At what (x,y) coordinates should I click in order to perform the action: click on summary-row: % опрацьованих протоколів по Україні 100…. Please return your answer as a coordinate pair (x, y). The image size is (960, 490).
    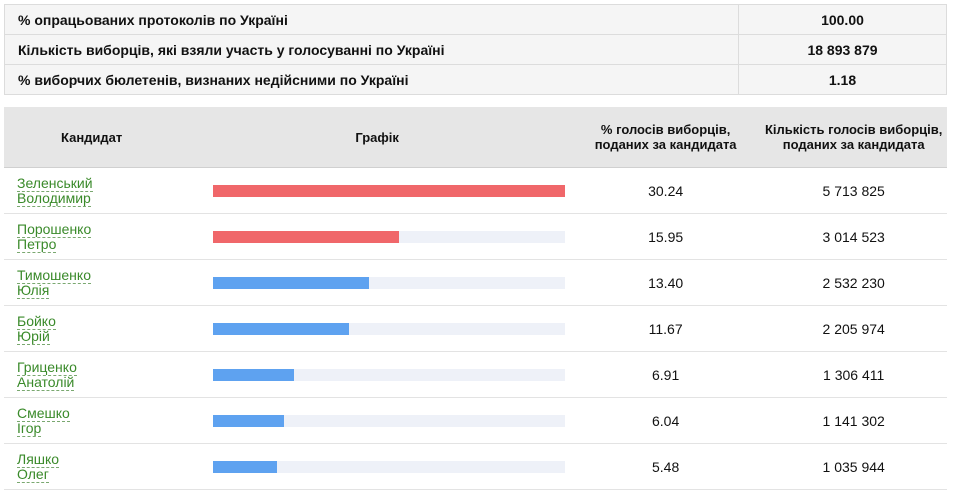
    Looking at the image, I should click on (475, 19).